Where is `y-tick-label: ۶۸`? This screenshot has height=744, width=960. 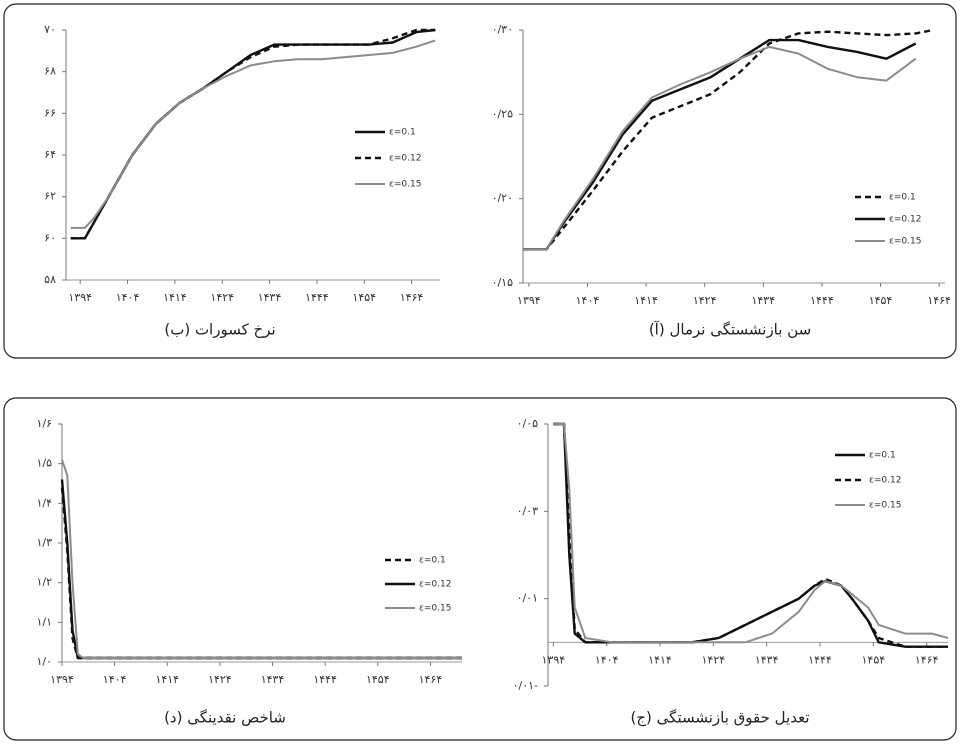 y-tick-label: ۶۸ is located at coordinates (50, 71).